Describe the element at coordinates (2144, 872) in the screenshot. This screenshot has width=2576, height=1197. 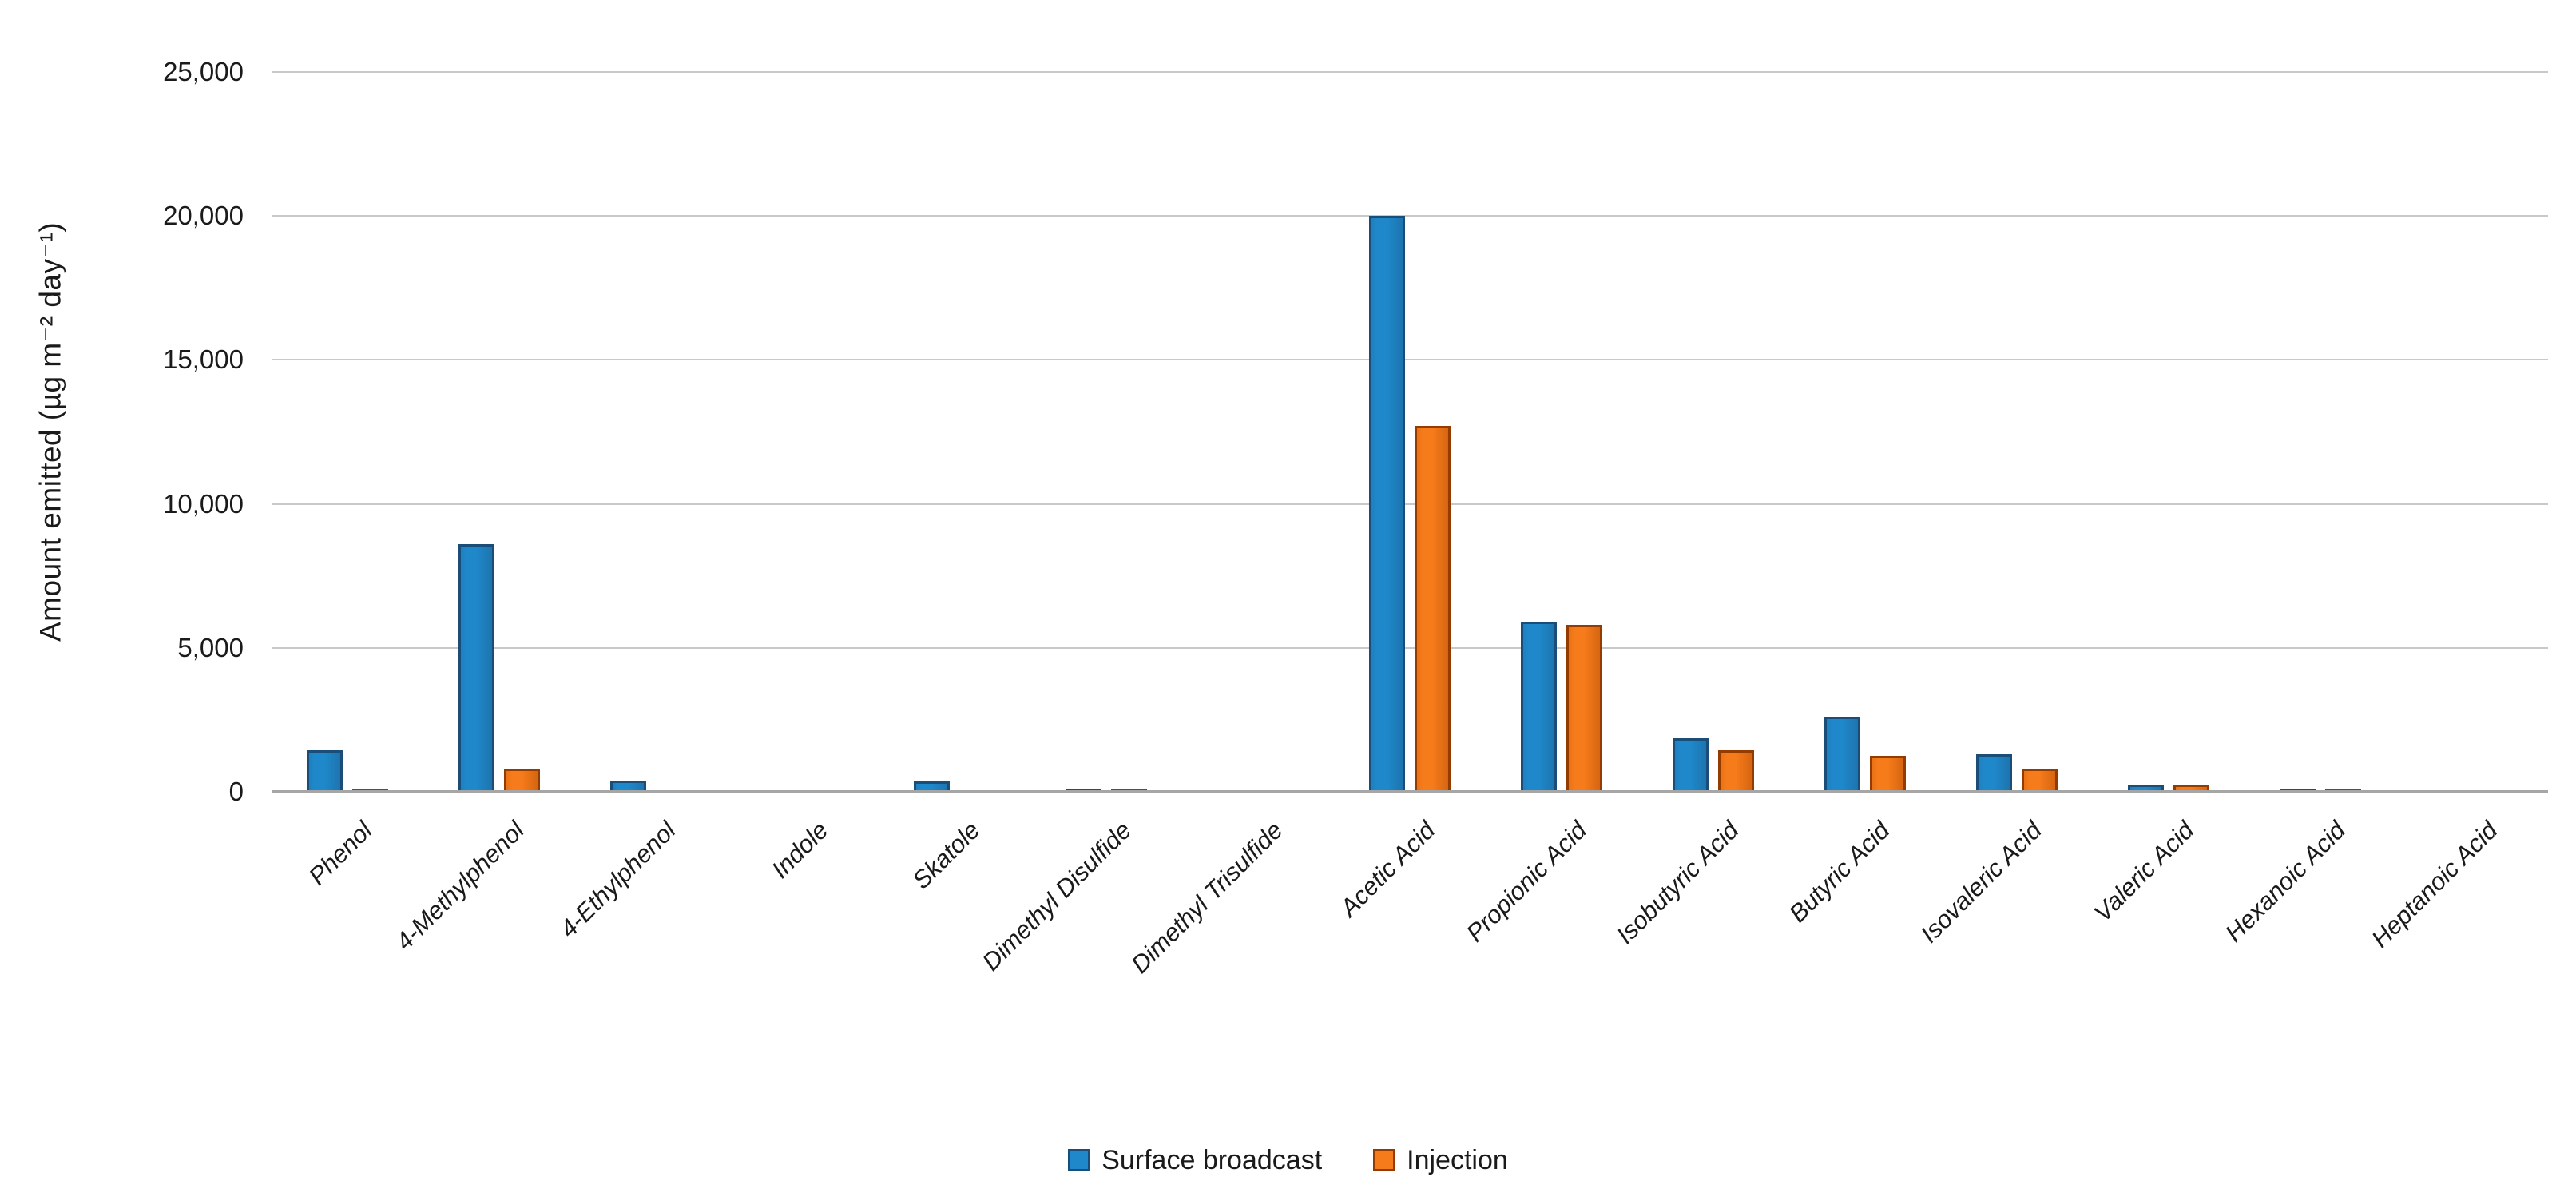
I see `x-category-label: Valeric Acid` at that location.